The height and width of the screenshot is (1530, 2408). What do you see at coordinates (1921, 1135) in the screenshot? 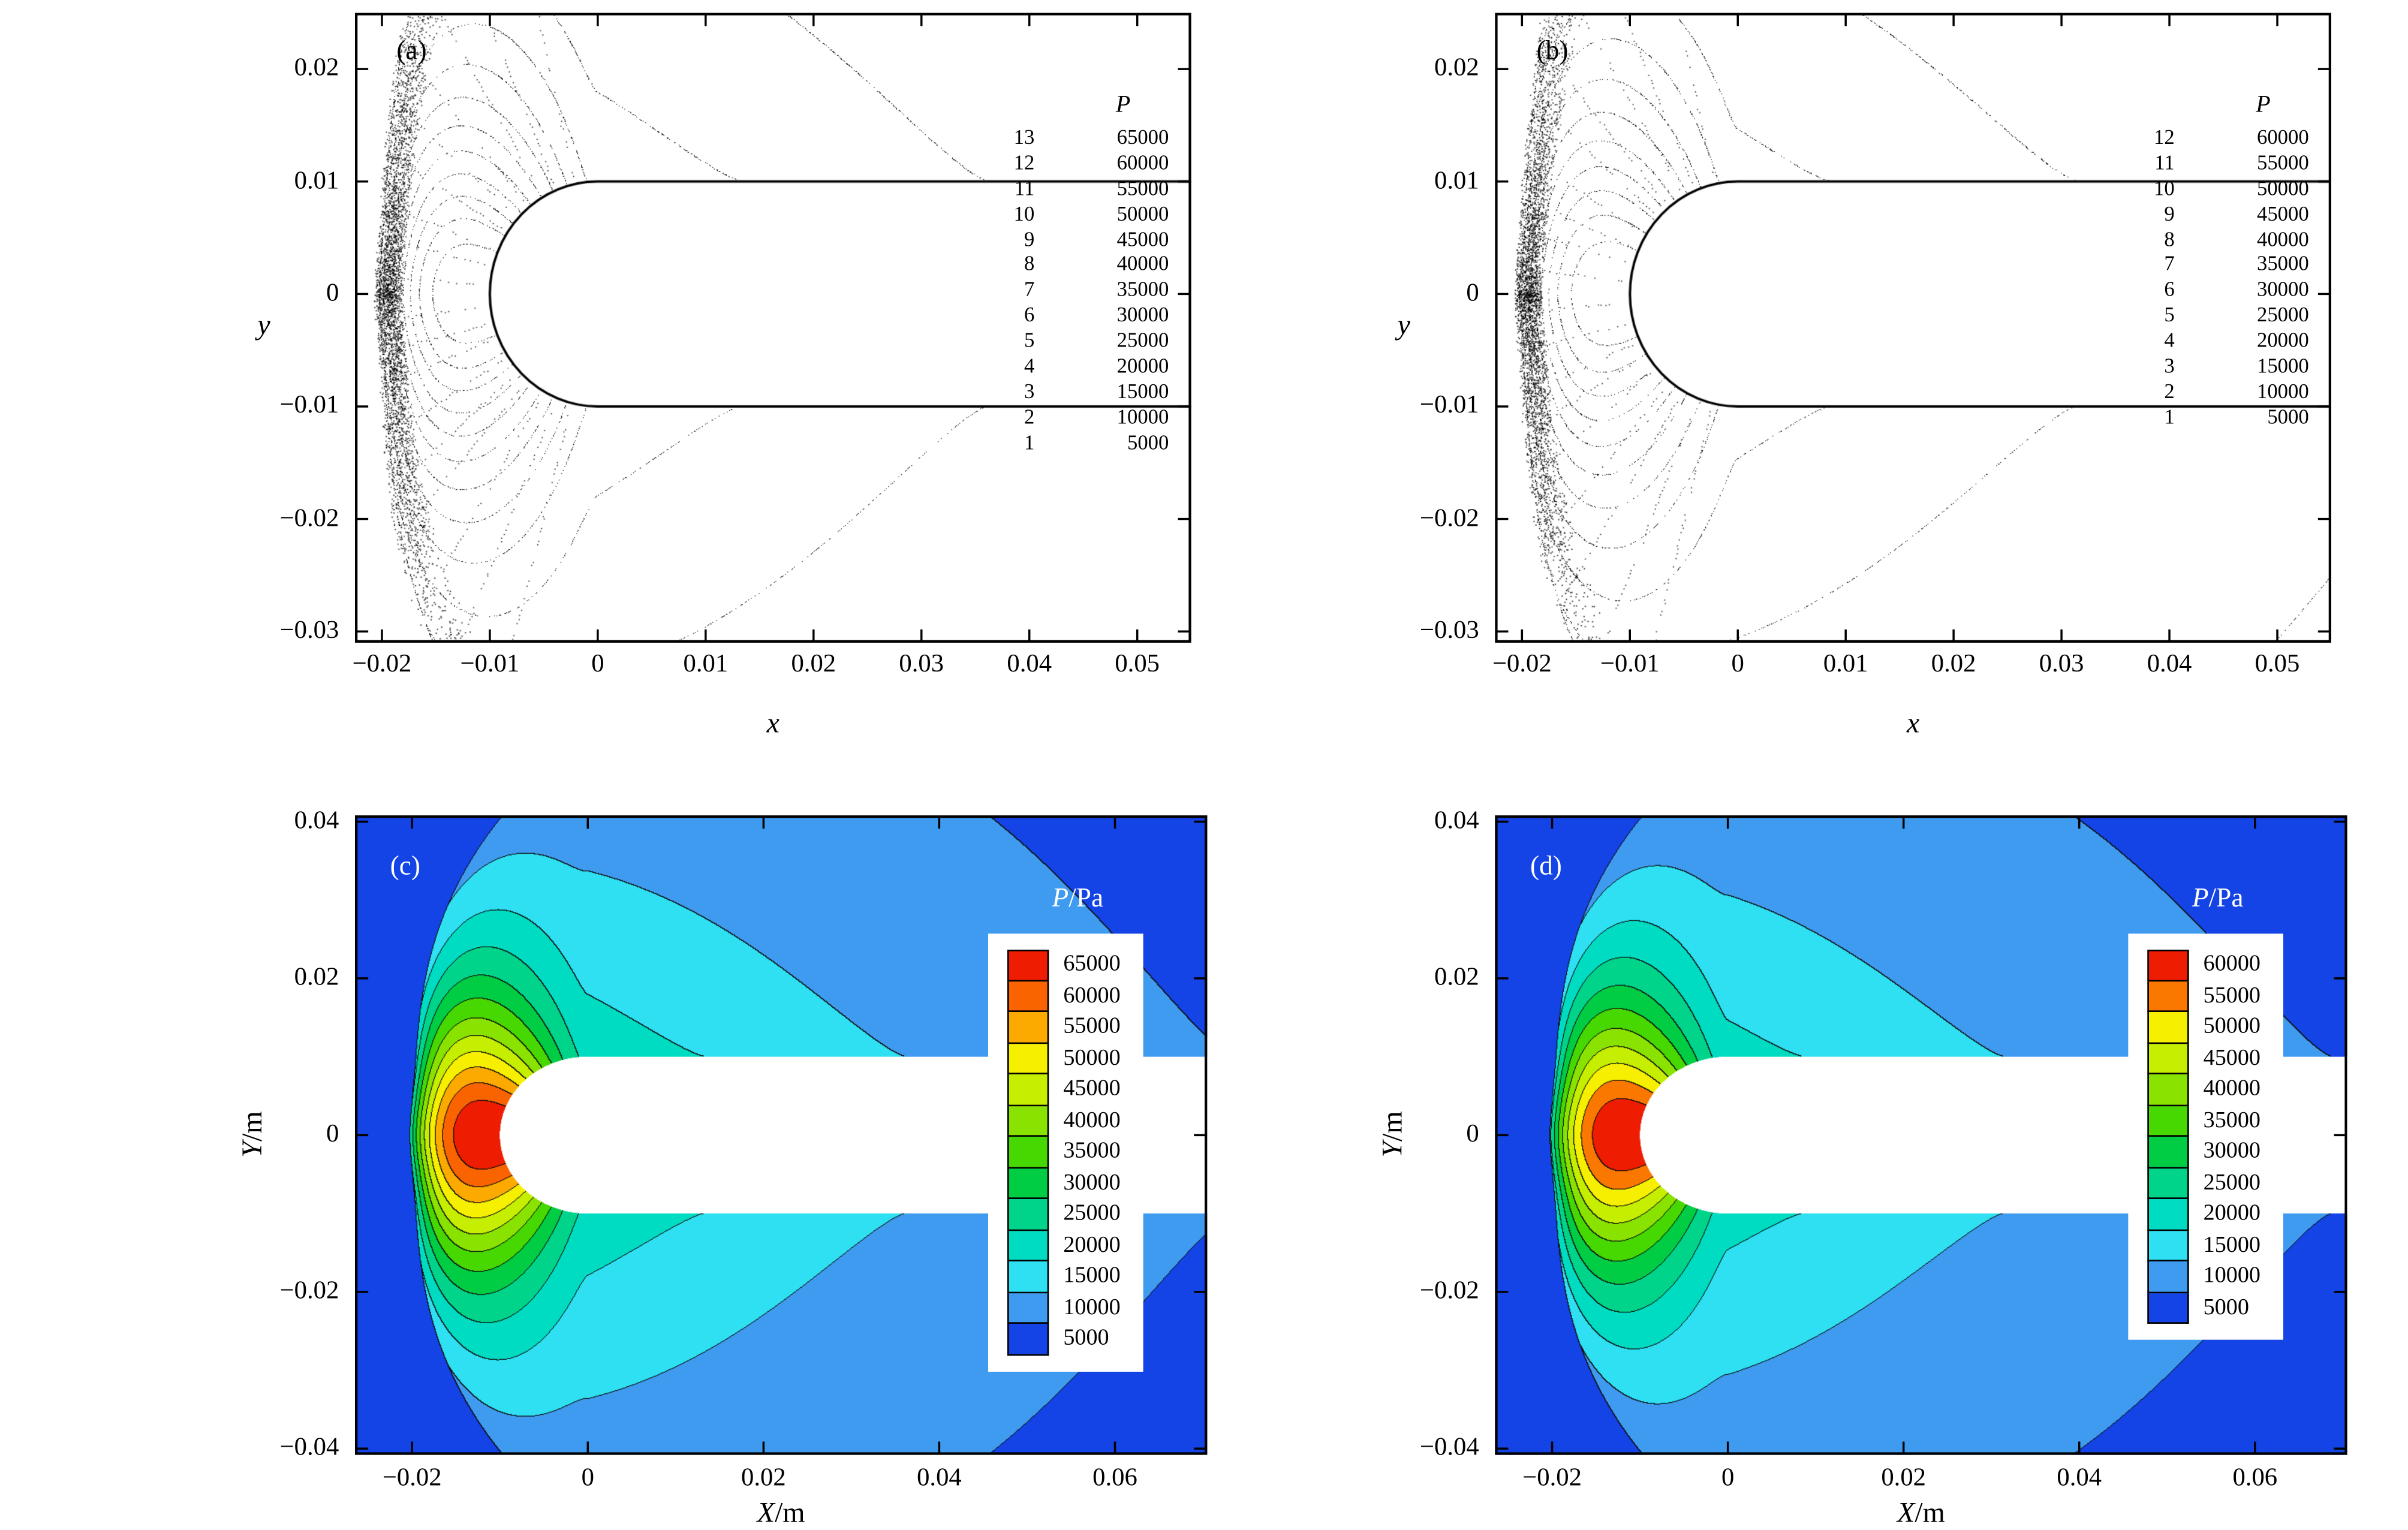
I see `panel-d-axes` at bounding box center [1921, 1135].